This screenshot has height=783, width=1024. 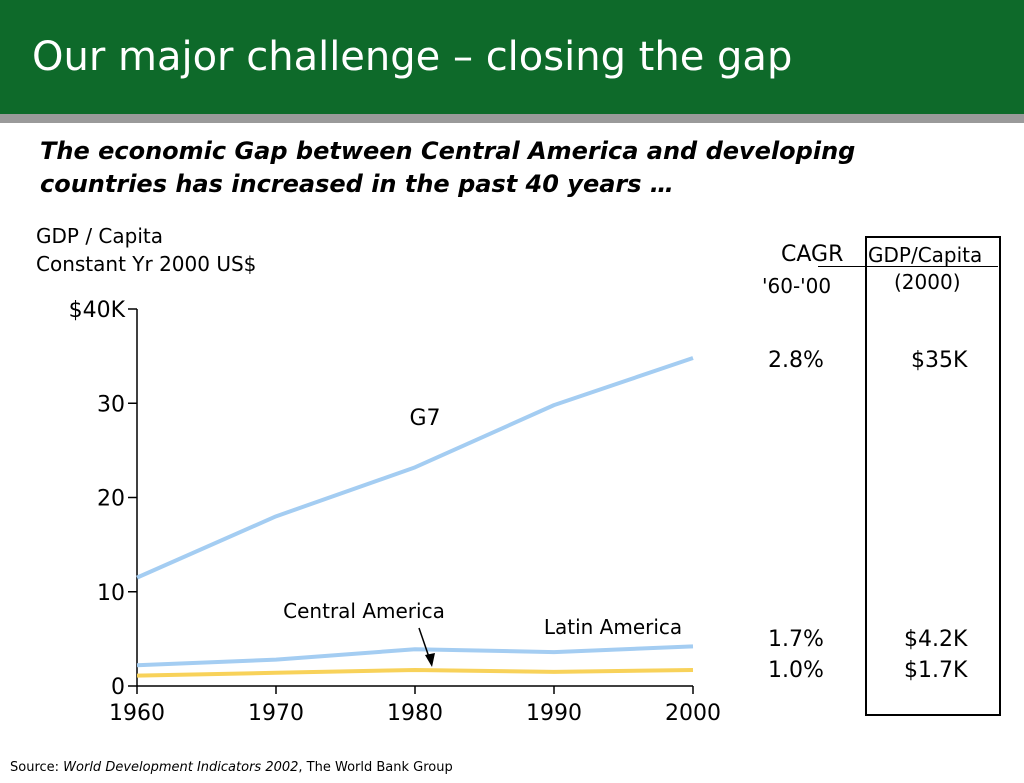 I want to click on title-banner, so click(x=512, y=57).